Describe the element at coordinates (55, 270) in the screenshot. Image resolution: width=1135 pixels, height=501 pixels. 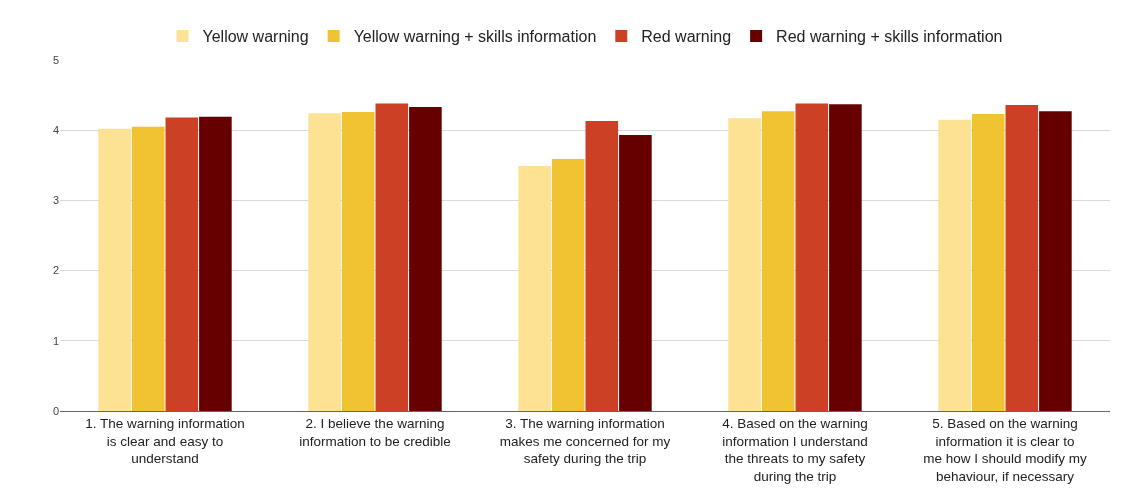
I see `y-tick-label: 2` at that location.